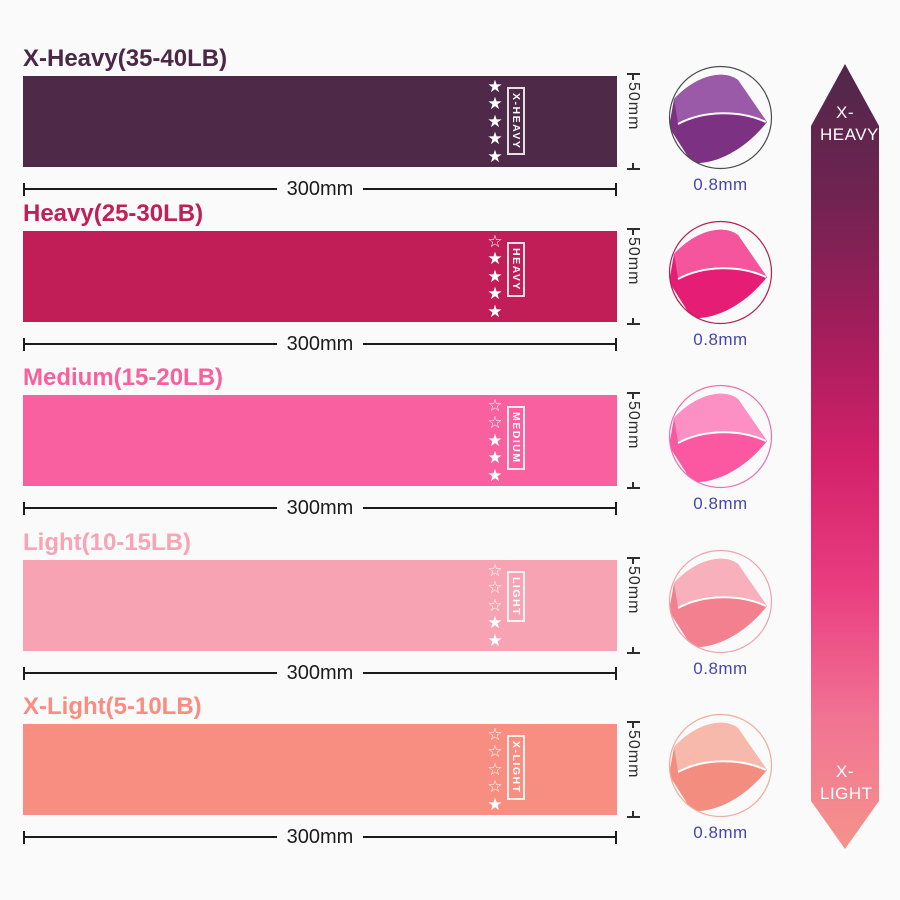 Image resolution: width=900 pixels, height=900 pixels. I want to click on band-swatch: ☆ ★ ★ ★ ★ HEAVY, so click(320, 276).